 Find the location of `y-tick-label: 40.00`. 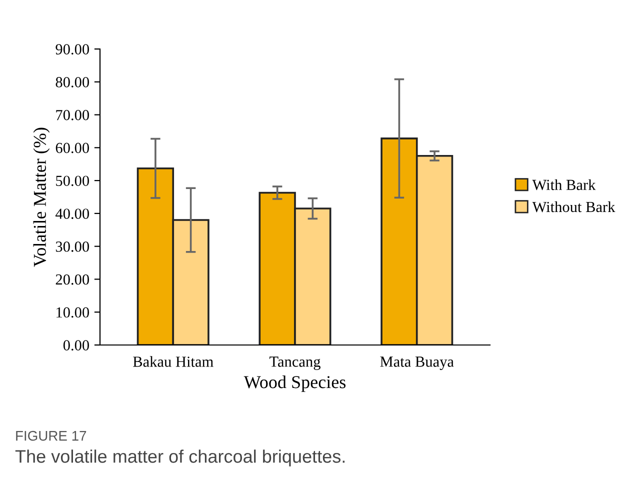

y-tick-label: 40.00 is located at coordinates (72, 213).